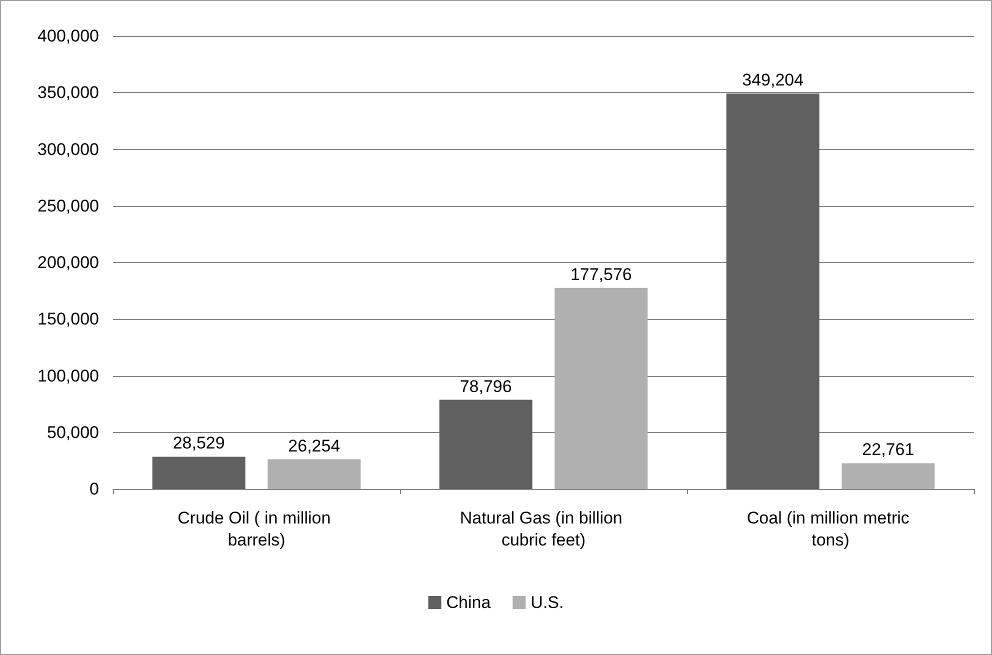 The height and width of the screenshot is (655, 992). I want to click on y-tick-label: 250,000, so click(68, 206).